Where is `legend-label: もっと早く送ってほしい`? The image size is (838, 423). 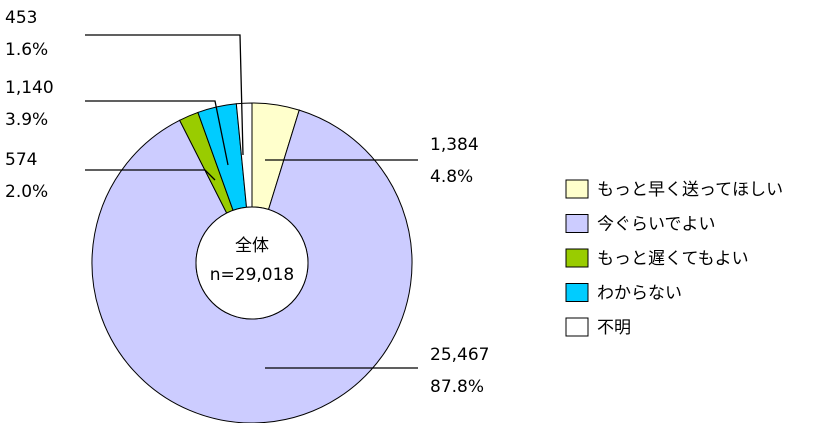
legend-label: もっと早く送ってほしい is located at coordinates (690, 190).